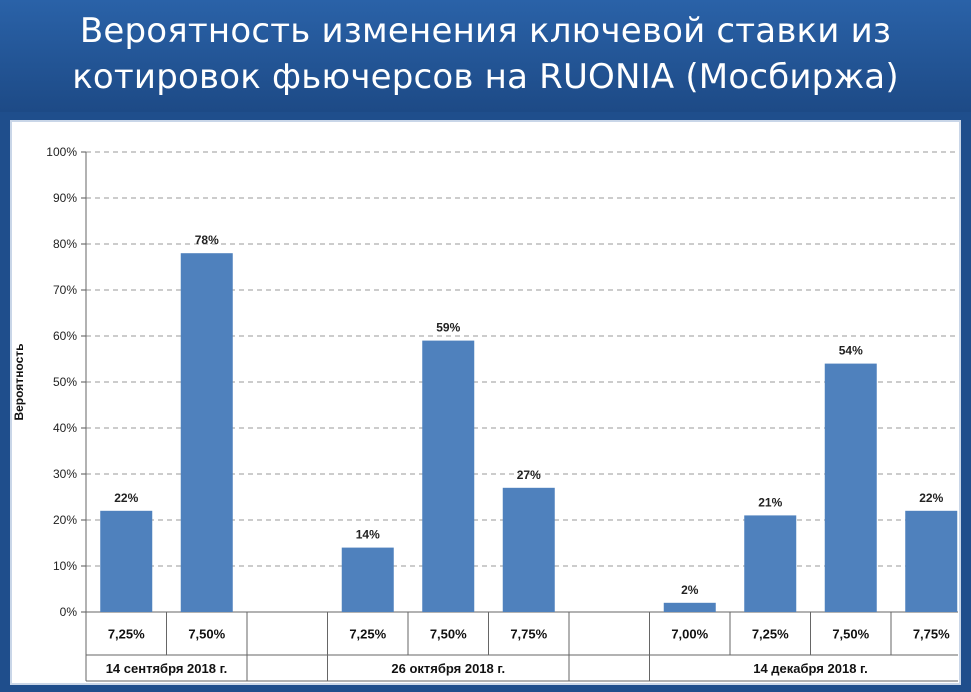 The image size is (971, 692). Describe the element at coordinates (65, 198) in the screenshot. I see `y-tick-label: 90%` at that location.